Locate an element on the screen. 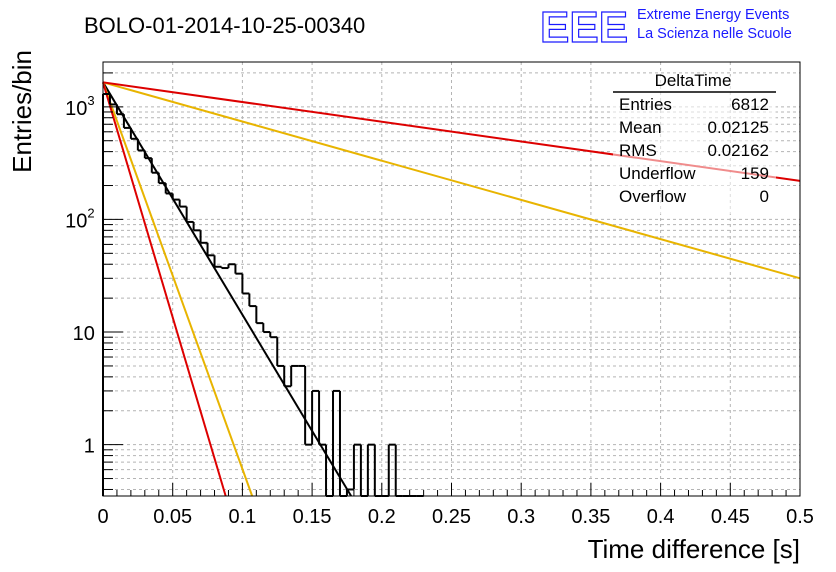  y-tick-label: 10 is located at coordinates (84, 334).